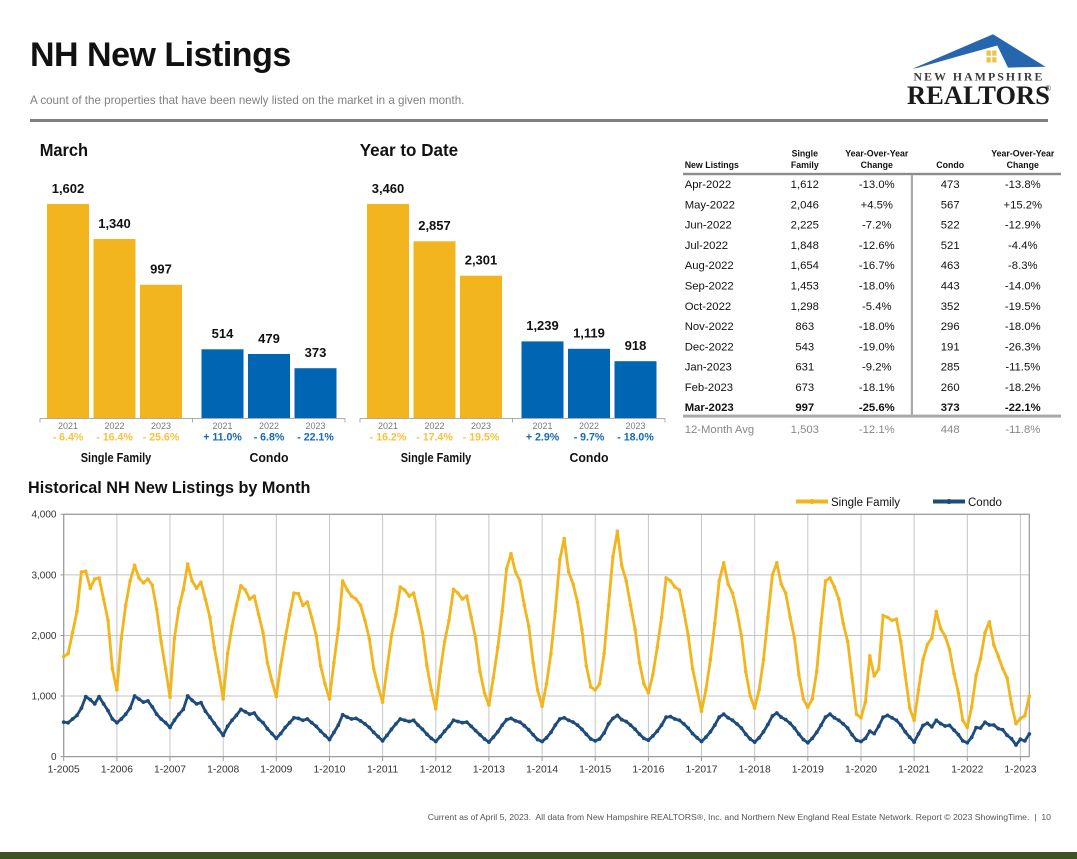 The width and height of the screenshot is (1077, 859). What do you see at coordinates (805, 185) in the screenshot?
I see `svg-text: 1,612` at bounding box center [805, 185].